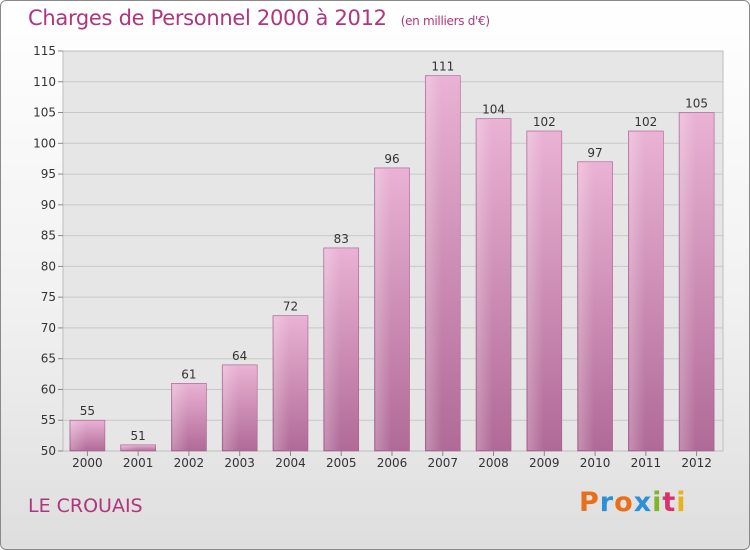  Describe the element at coordinates (589, 502) in the screenshot. I see `logo-letter: P` at that location.